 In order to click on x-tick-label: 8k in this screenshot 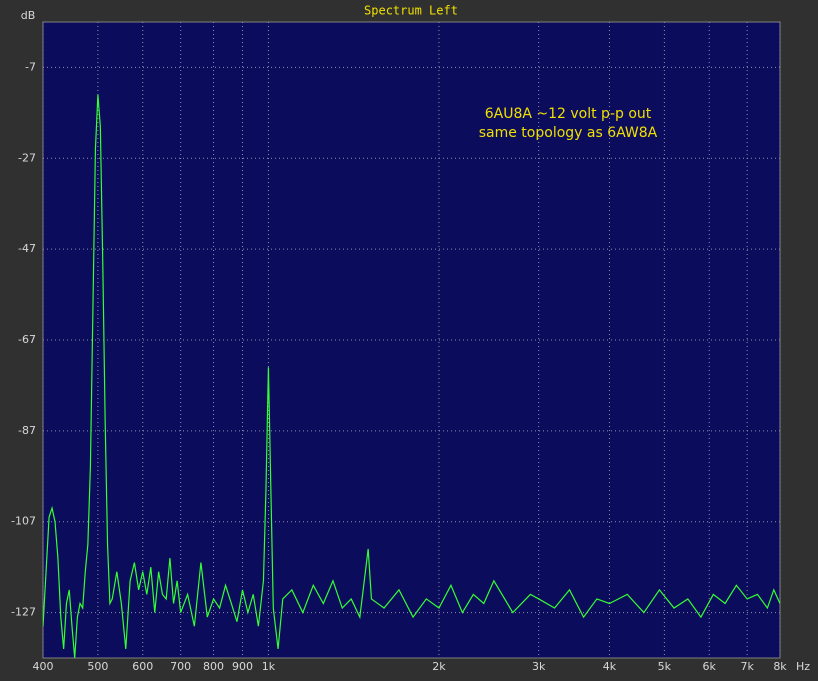, I will do `click(780, 666)`.